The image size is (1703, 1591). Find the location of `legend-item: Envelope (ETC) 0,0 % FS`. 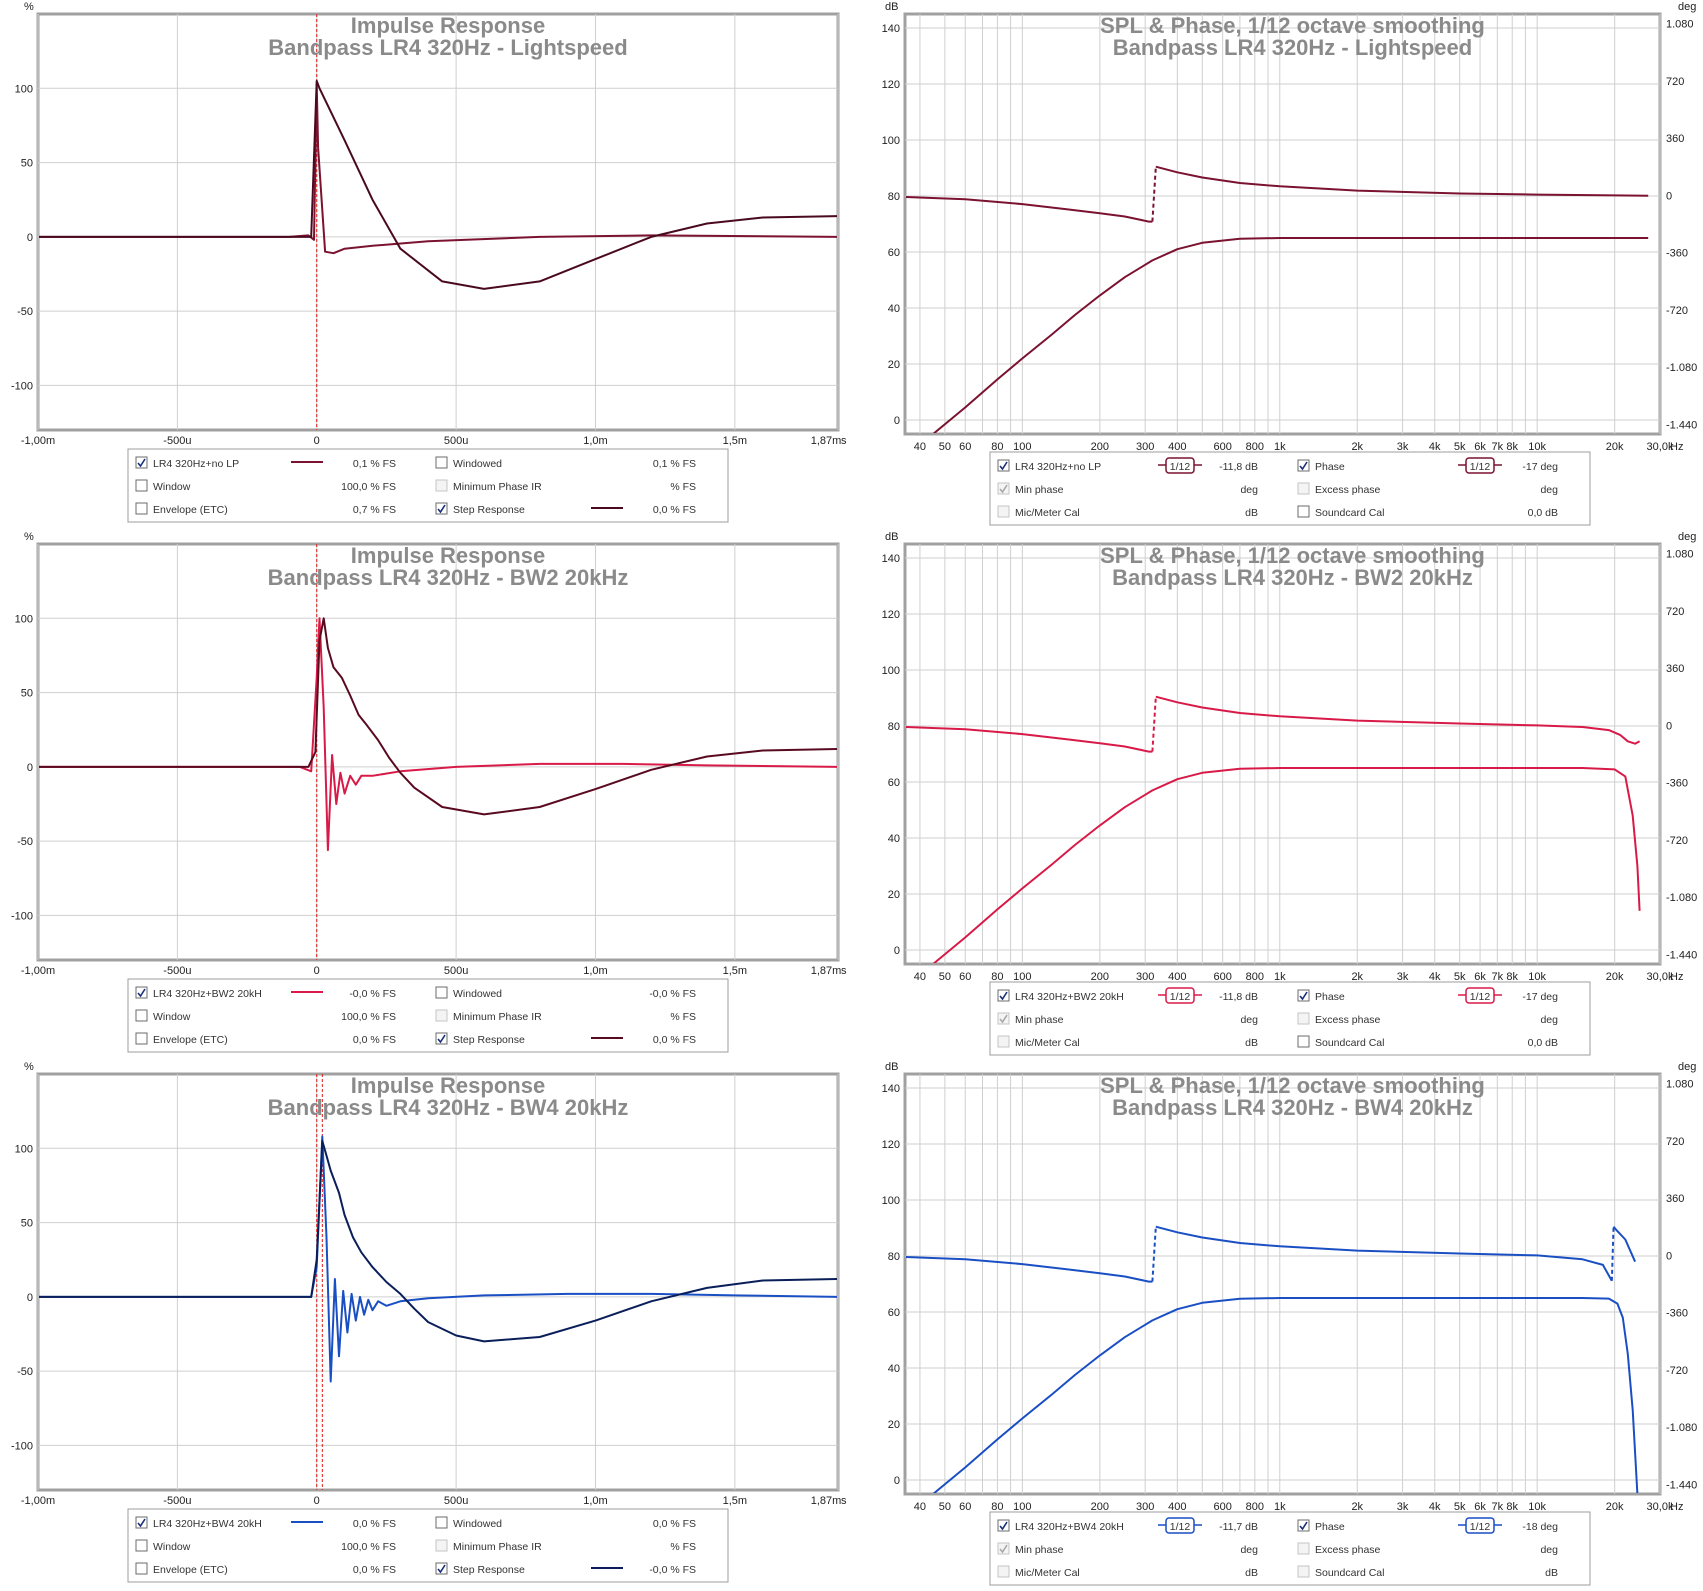

legend-item: Envelope (ETC) 0,0 % FS is located at coordinates (265, 1039).